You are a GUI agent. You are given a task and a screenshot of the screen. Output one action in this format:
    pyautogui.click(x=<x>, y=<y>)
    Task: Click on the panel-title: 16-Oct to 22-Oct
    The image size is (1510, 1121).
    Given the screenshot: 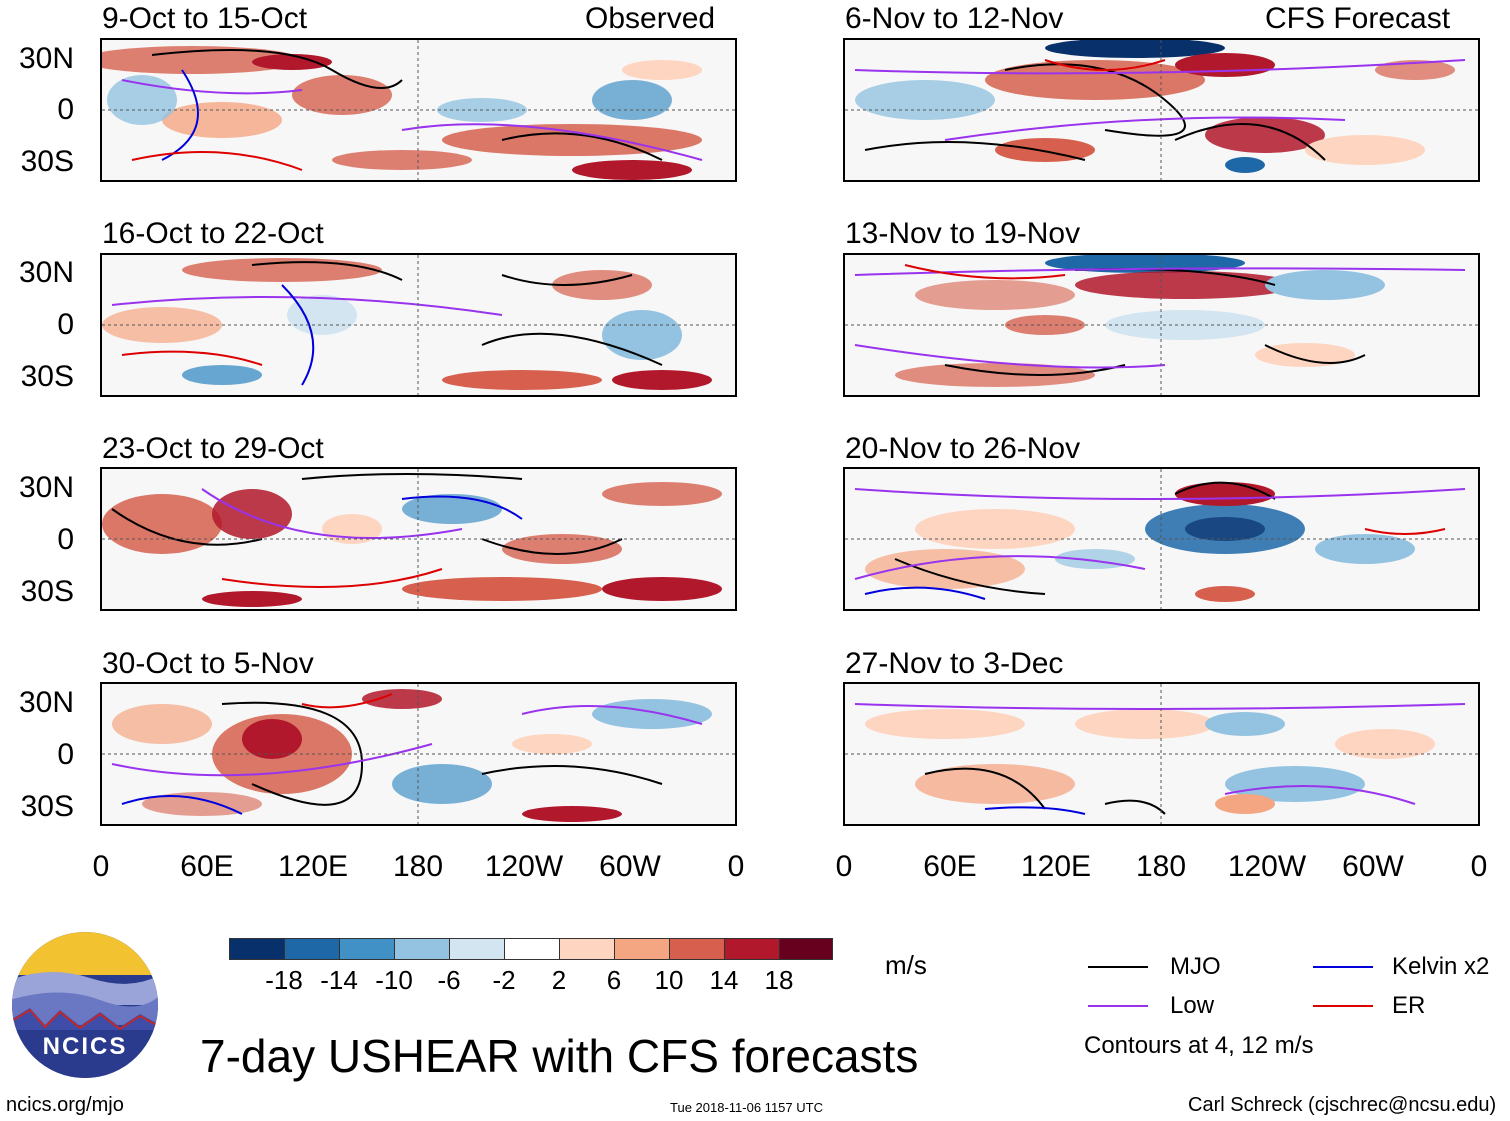 What is the action you would take?
    pyautogui.click(x=213, y=233)
    